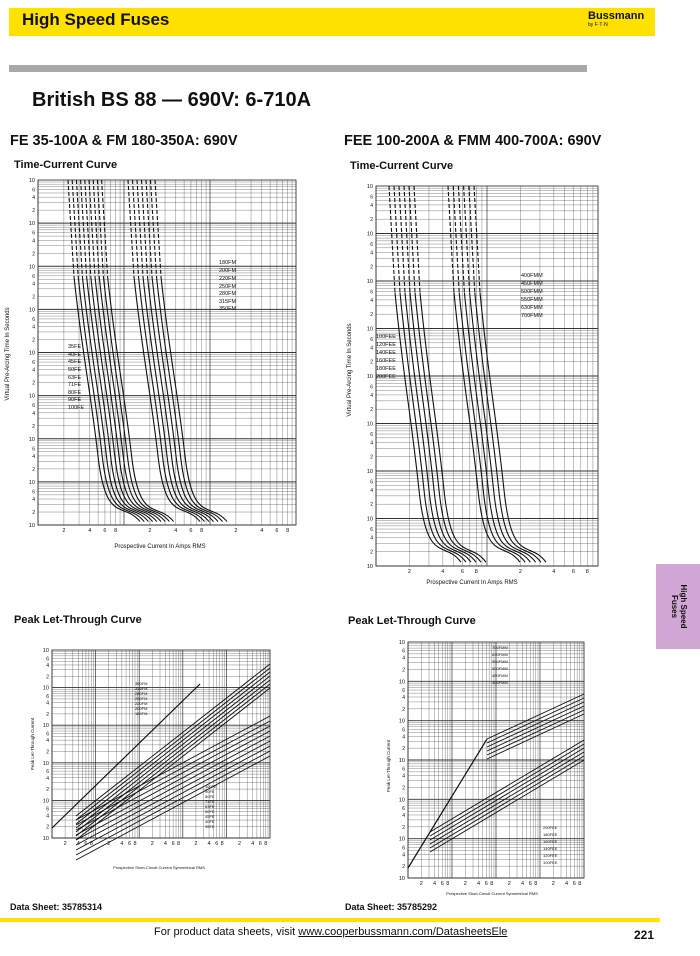 The width and height of the screenshot is (700, 956). Describe the element at coordinates (210, 811) in the screenshot. I see `curve-label: 50FE` at that location.